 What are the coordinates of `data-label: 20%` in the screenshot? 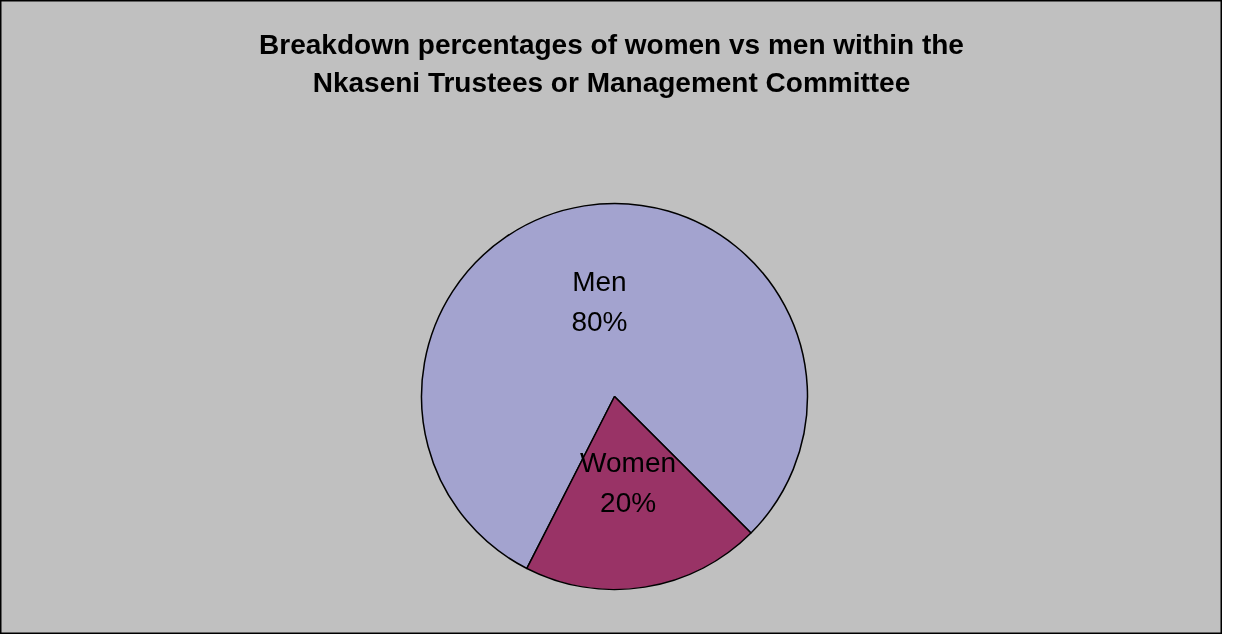 It's located at (628, 502).